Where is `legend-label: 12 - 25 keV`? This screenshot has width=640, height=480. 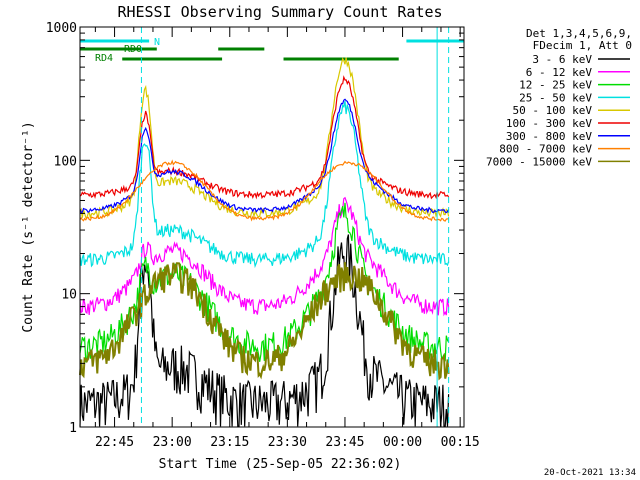 legend-label: 12 - 25 keV is located at coordinates (555, 85).